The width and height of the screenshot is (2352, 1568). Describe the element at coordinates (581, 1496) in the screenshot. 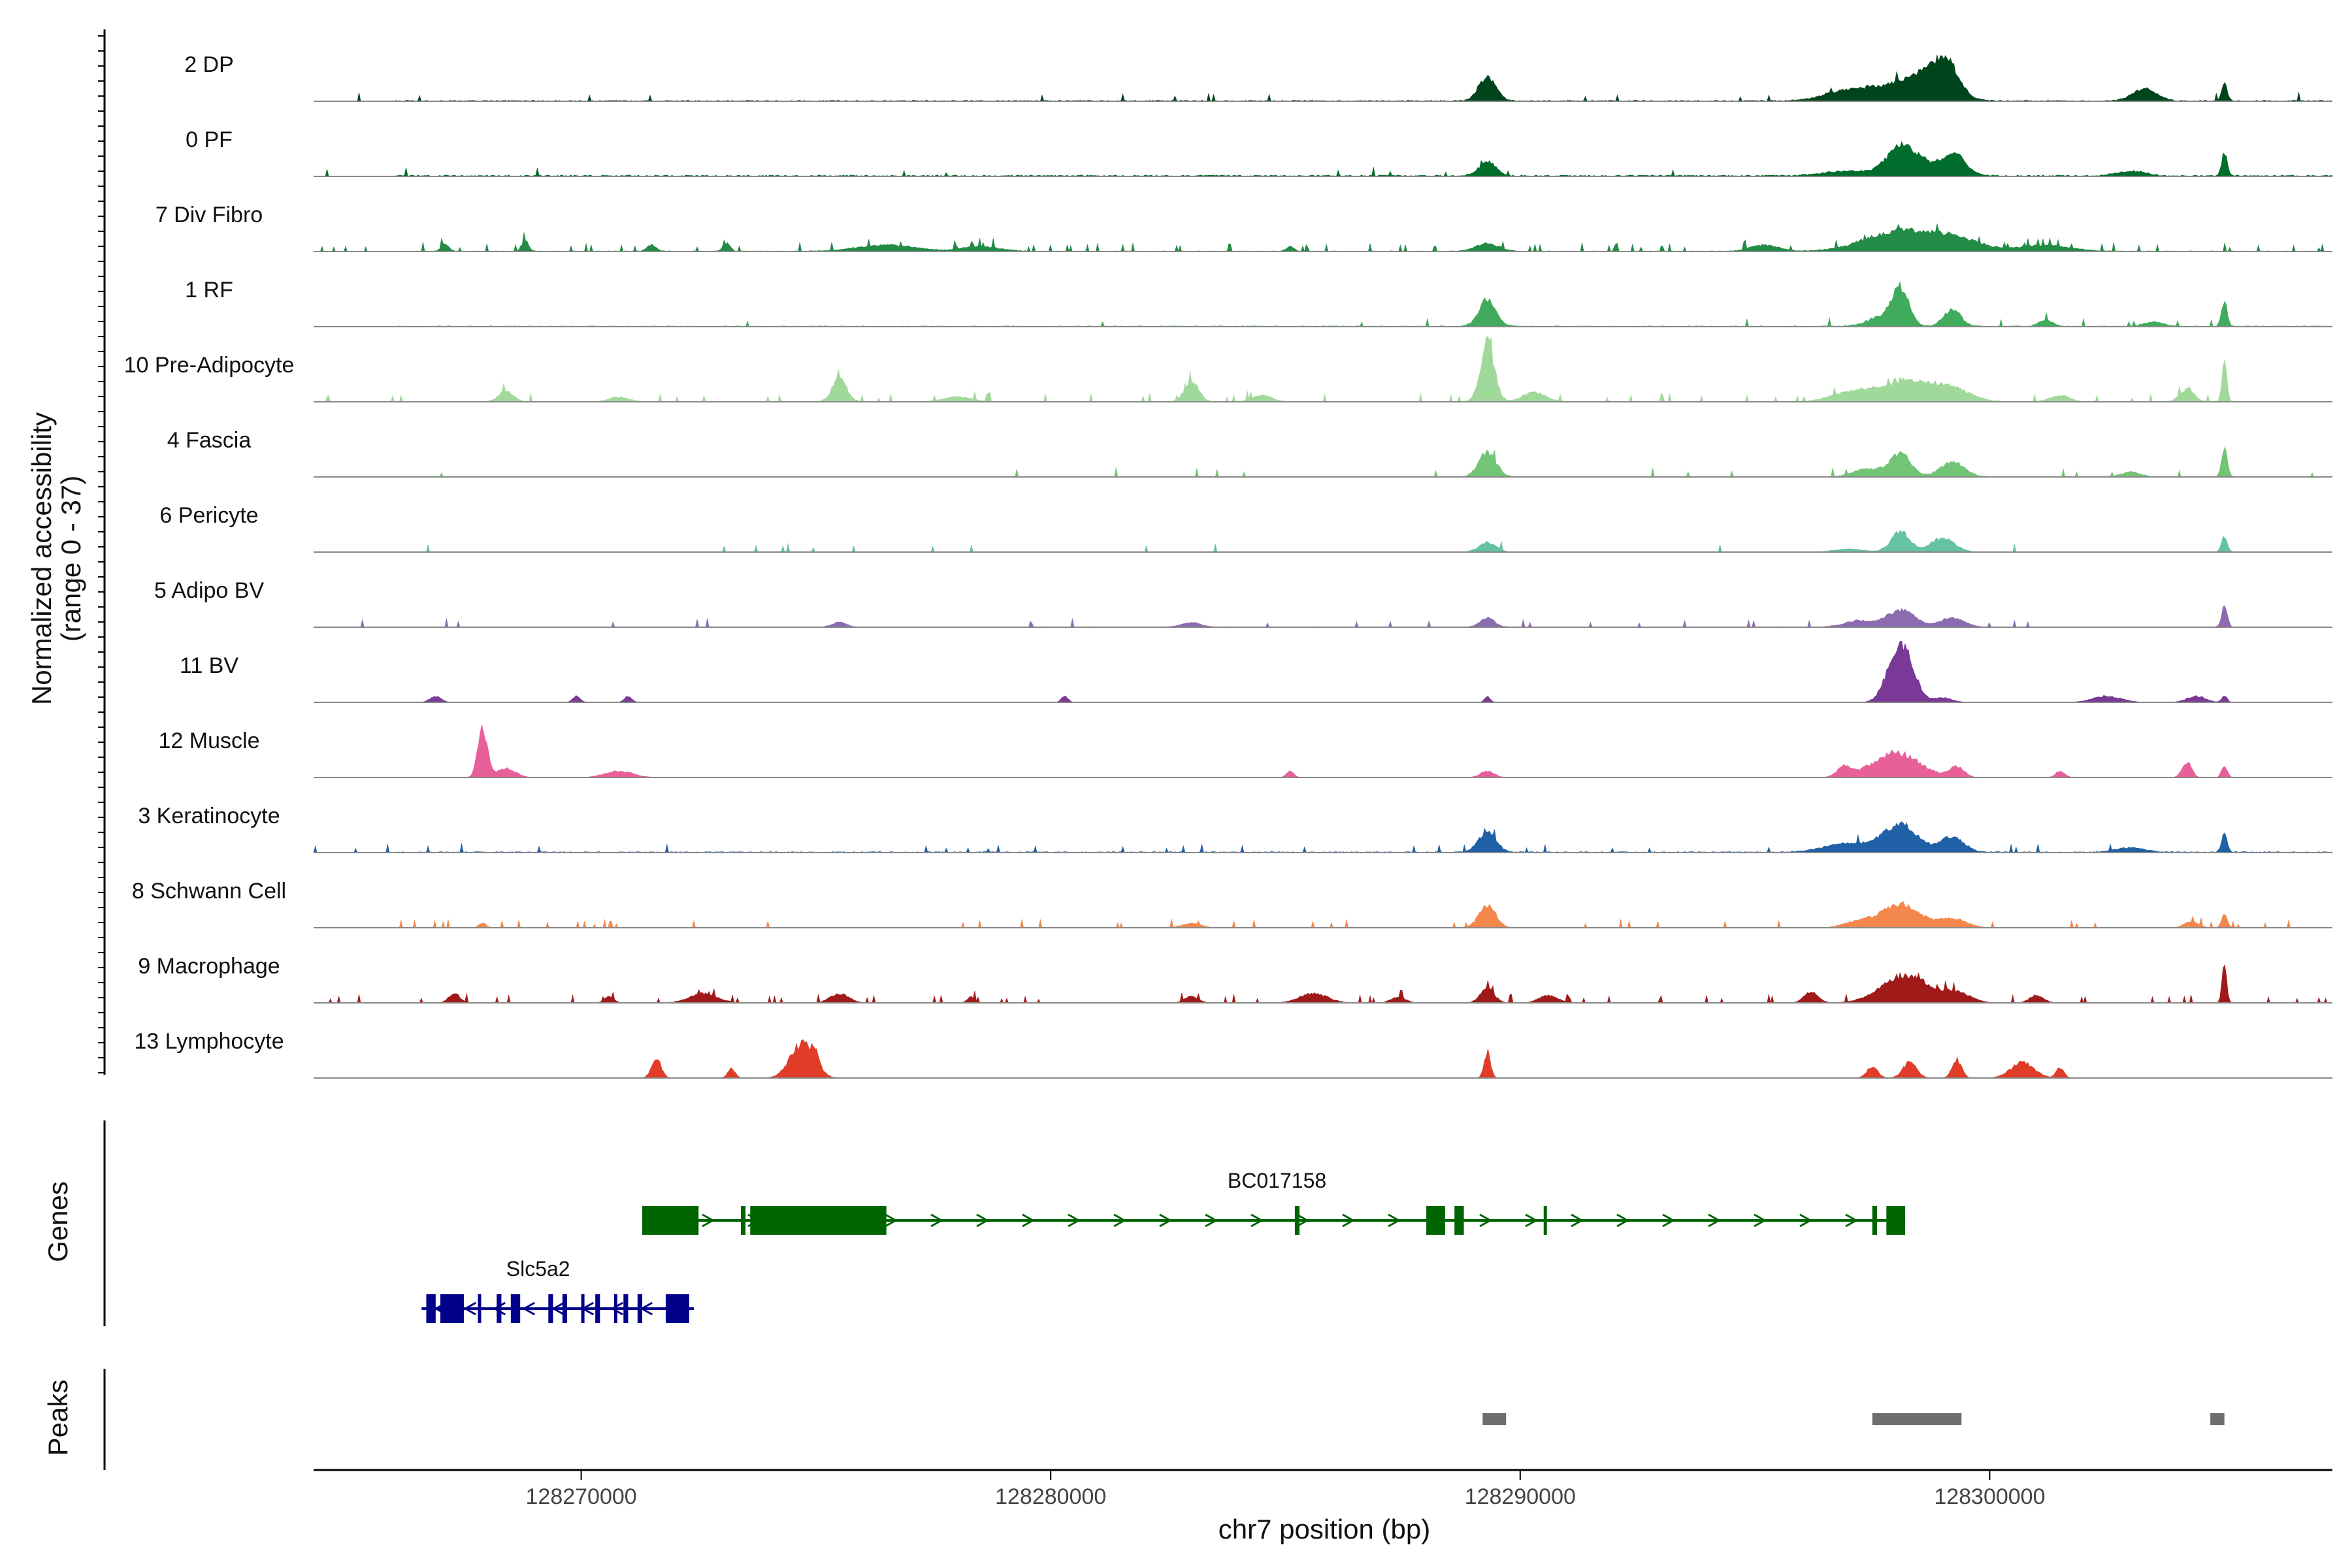

I see `x-tick-label: 128270000` at that location.